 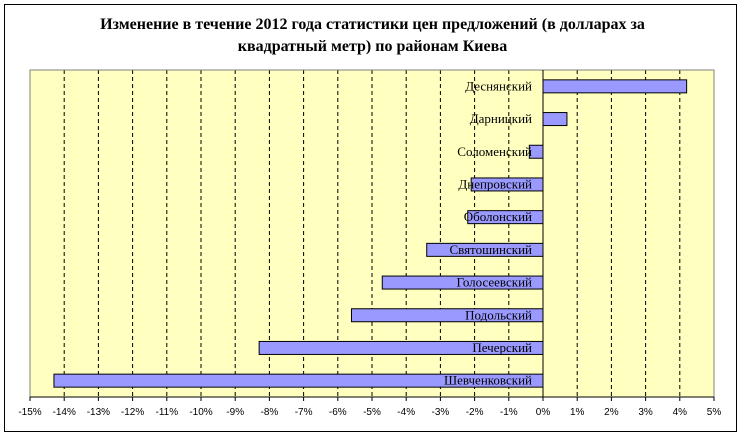 What do you see at coordinates (372, 46) in the screenshot?
I see `chart-title-line-2: квадратный метр) по районам Киева` at bounding box center [372, 46].